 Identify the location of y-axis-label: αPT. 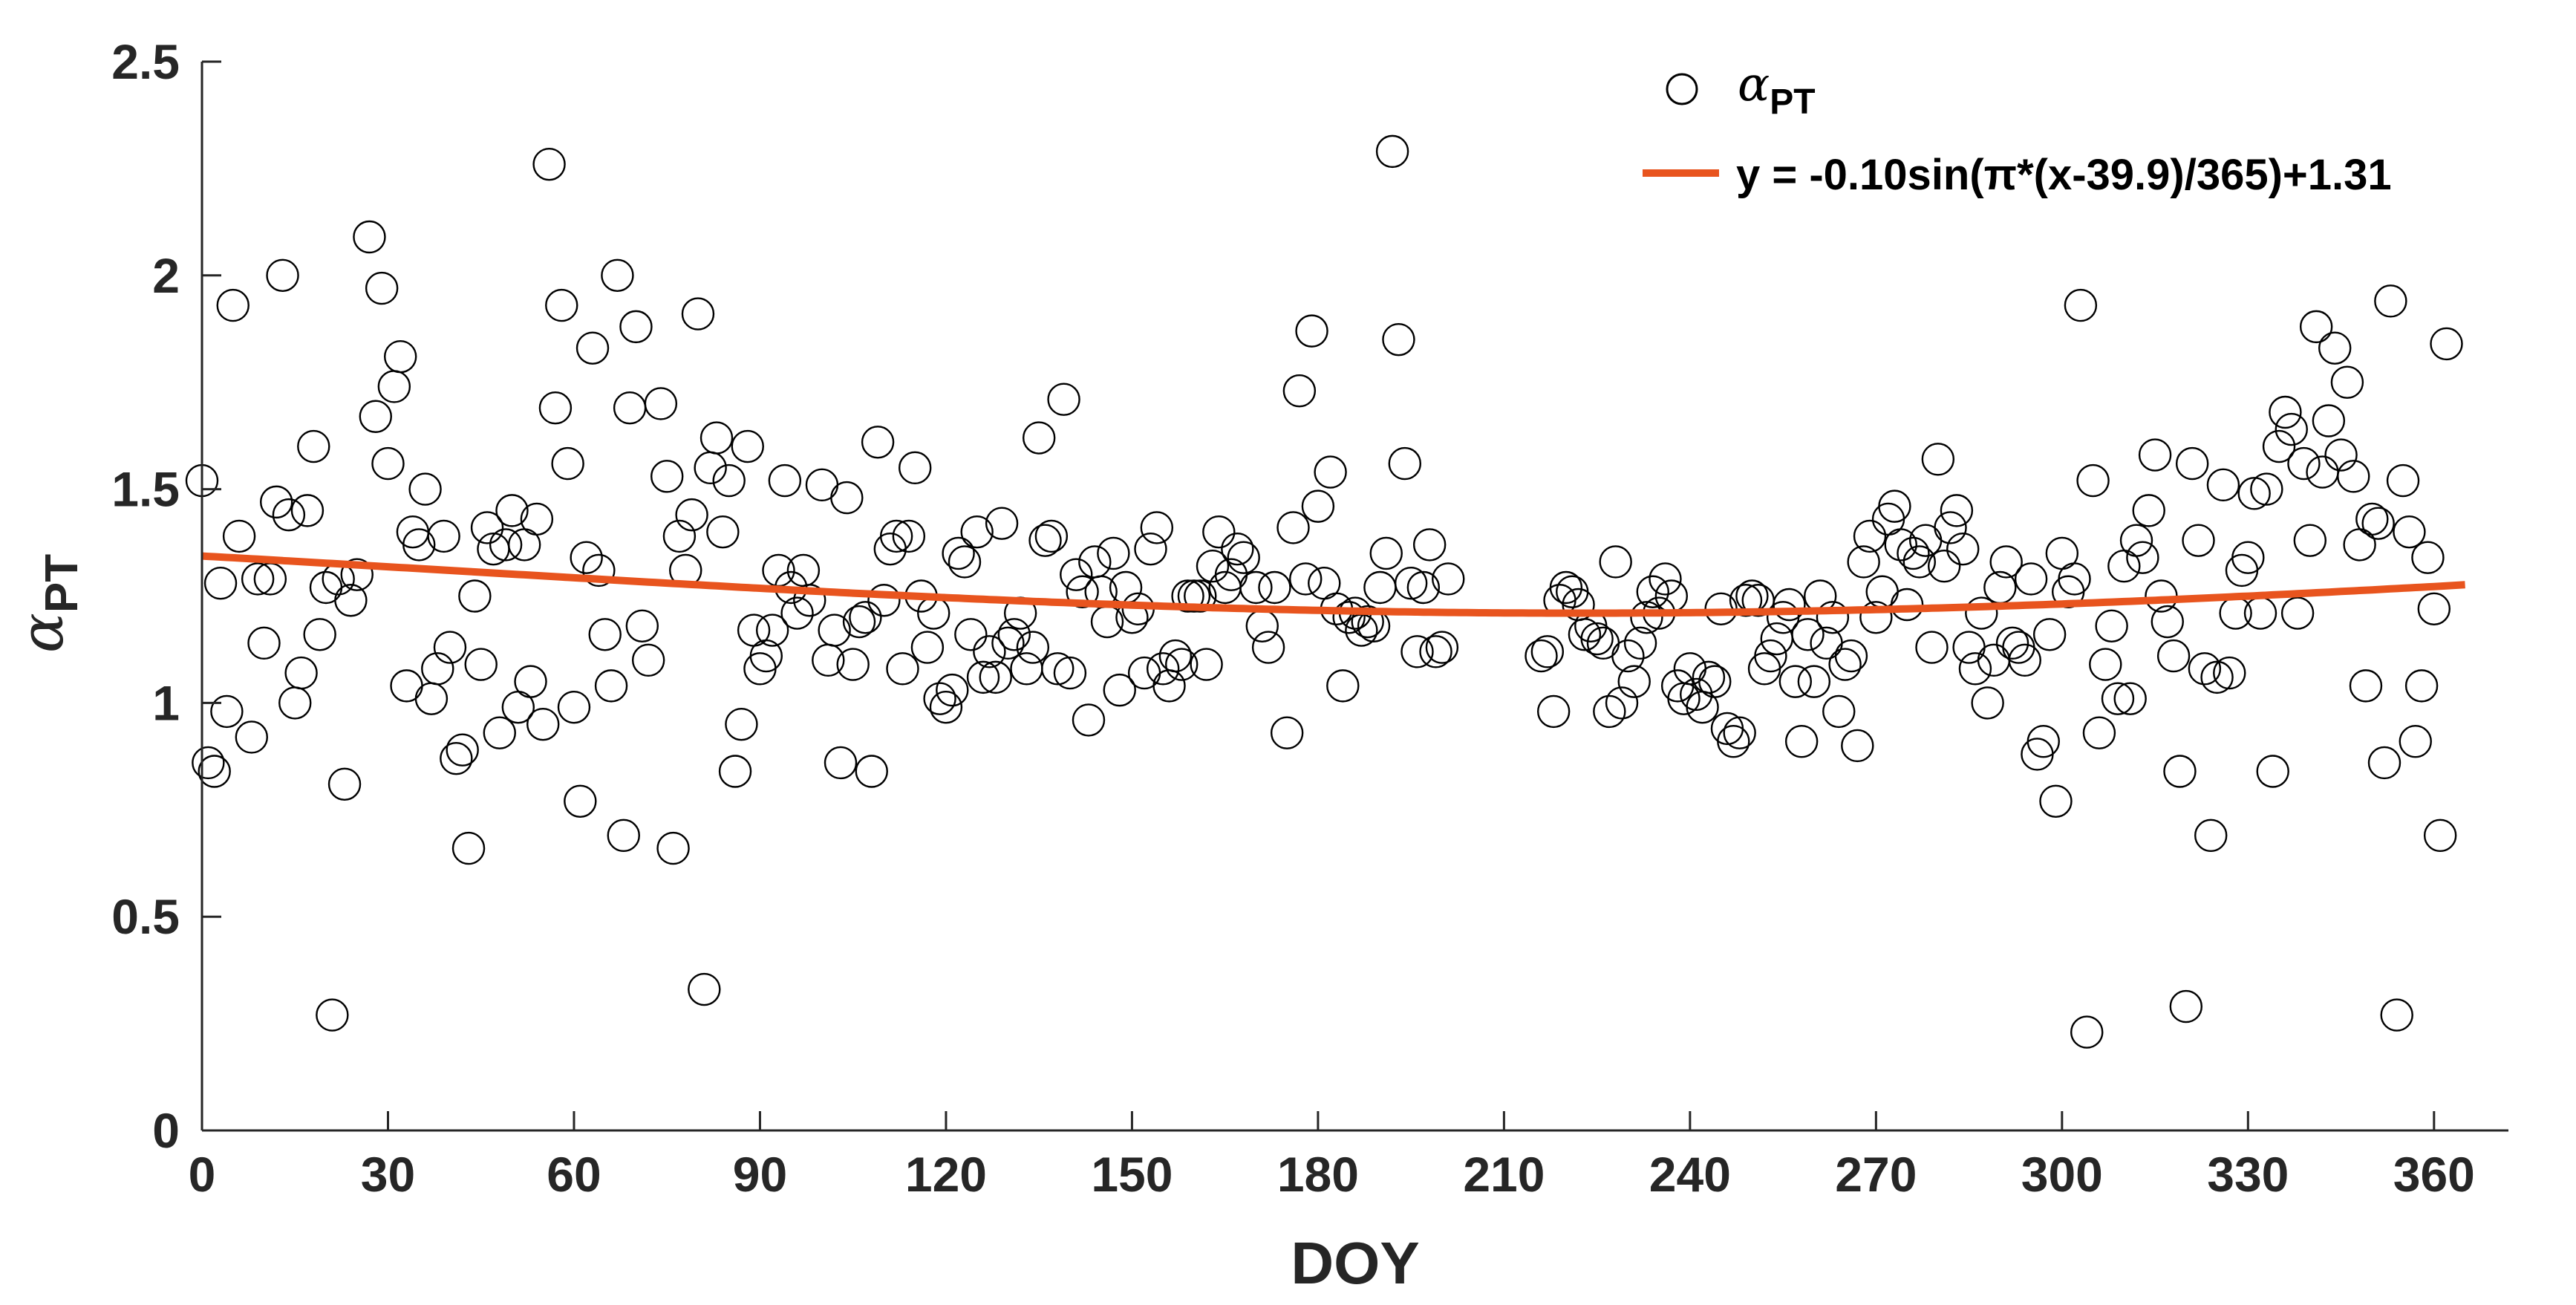
(47, 603).